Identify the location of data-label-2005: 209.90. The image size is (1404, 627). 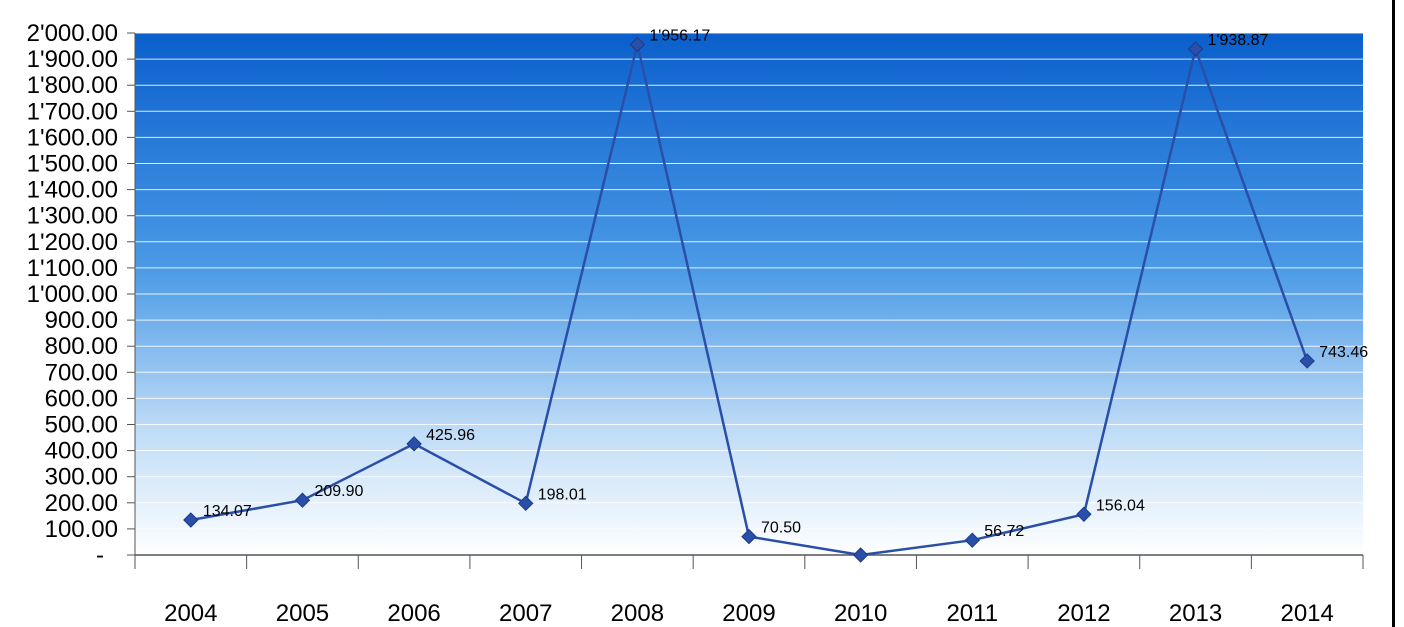
(338, 491).